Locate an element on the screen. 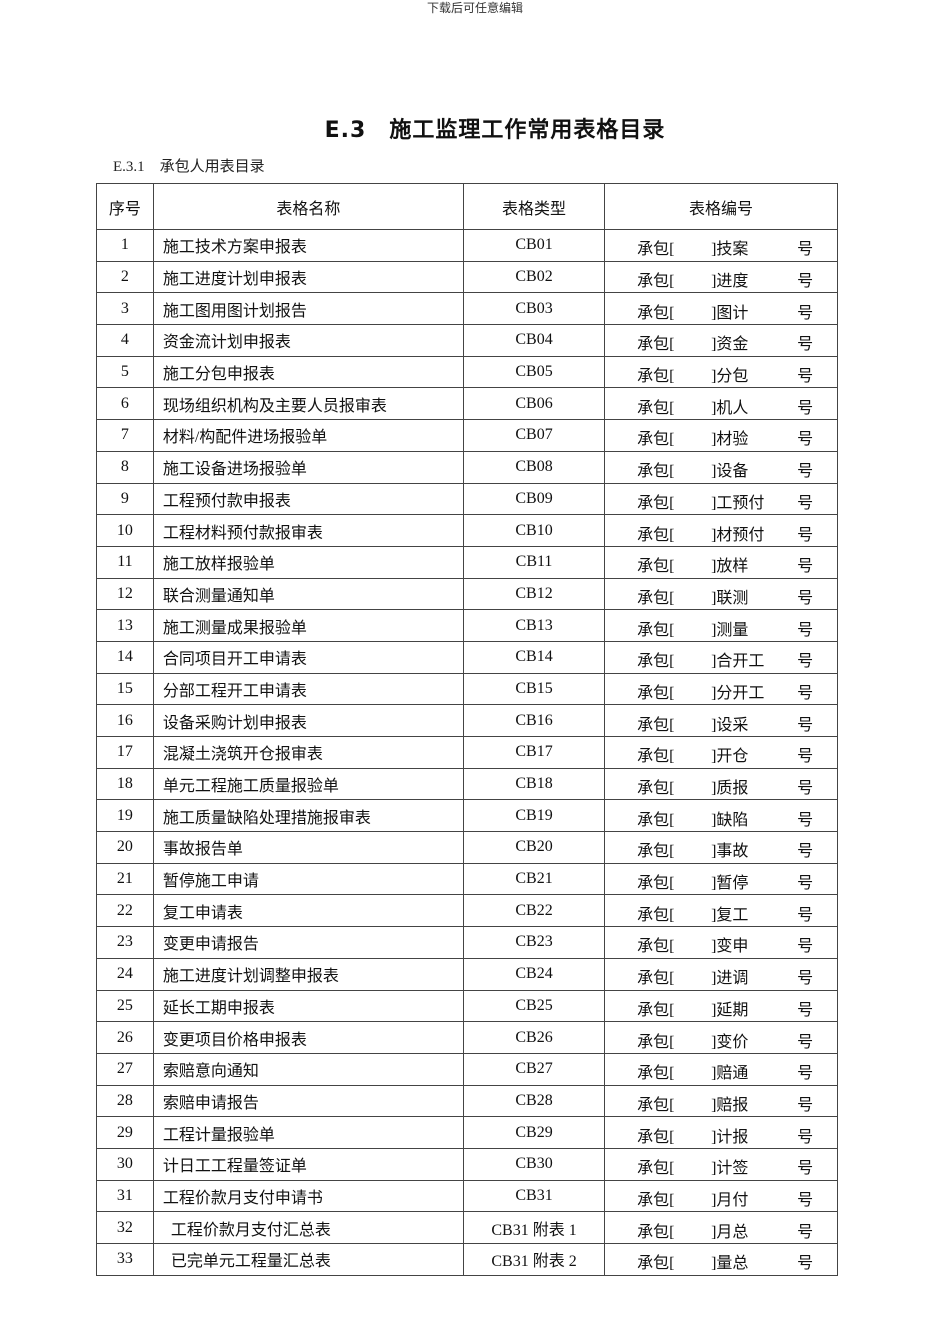 This screenshot has height=1344, width=950. form-type: CB05 is located at coordinates (534, 372).